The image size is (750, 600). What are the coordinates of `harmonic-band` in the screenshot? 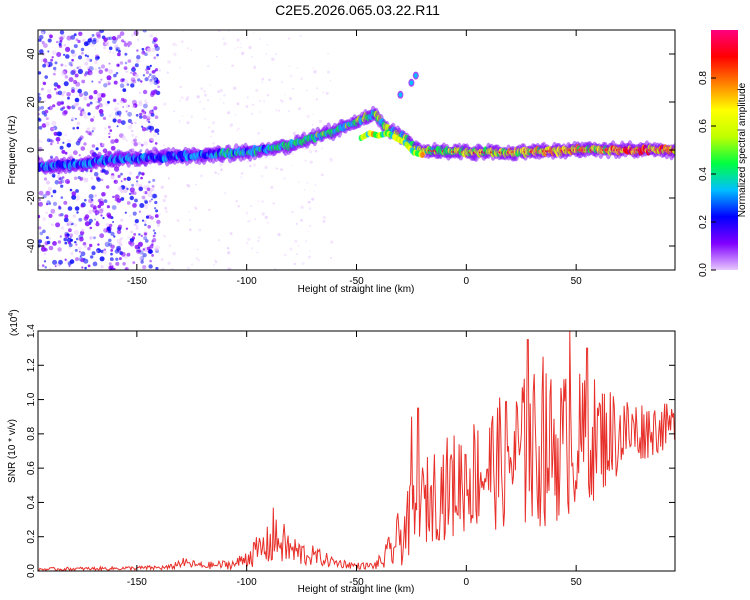 It's located at (422, 154).